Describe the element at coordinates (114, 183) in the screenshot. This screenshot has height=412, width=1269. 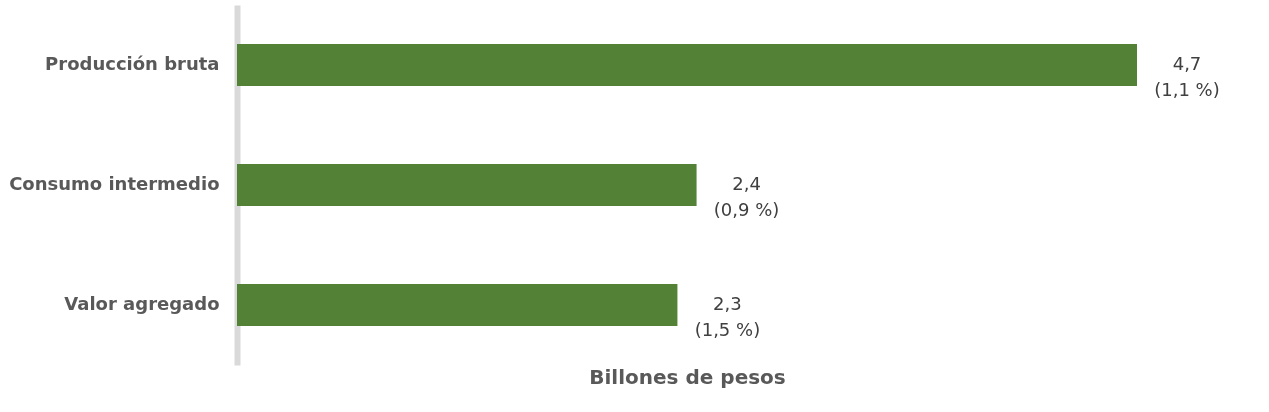
I see `y-tick-label: Consumo intermedio` at that location.